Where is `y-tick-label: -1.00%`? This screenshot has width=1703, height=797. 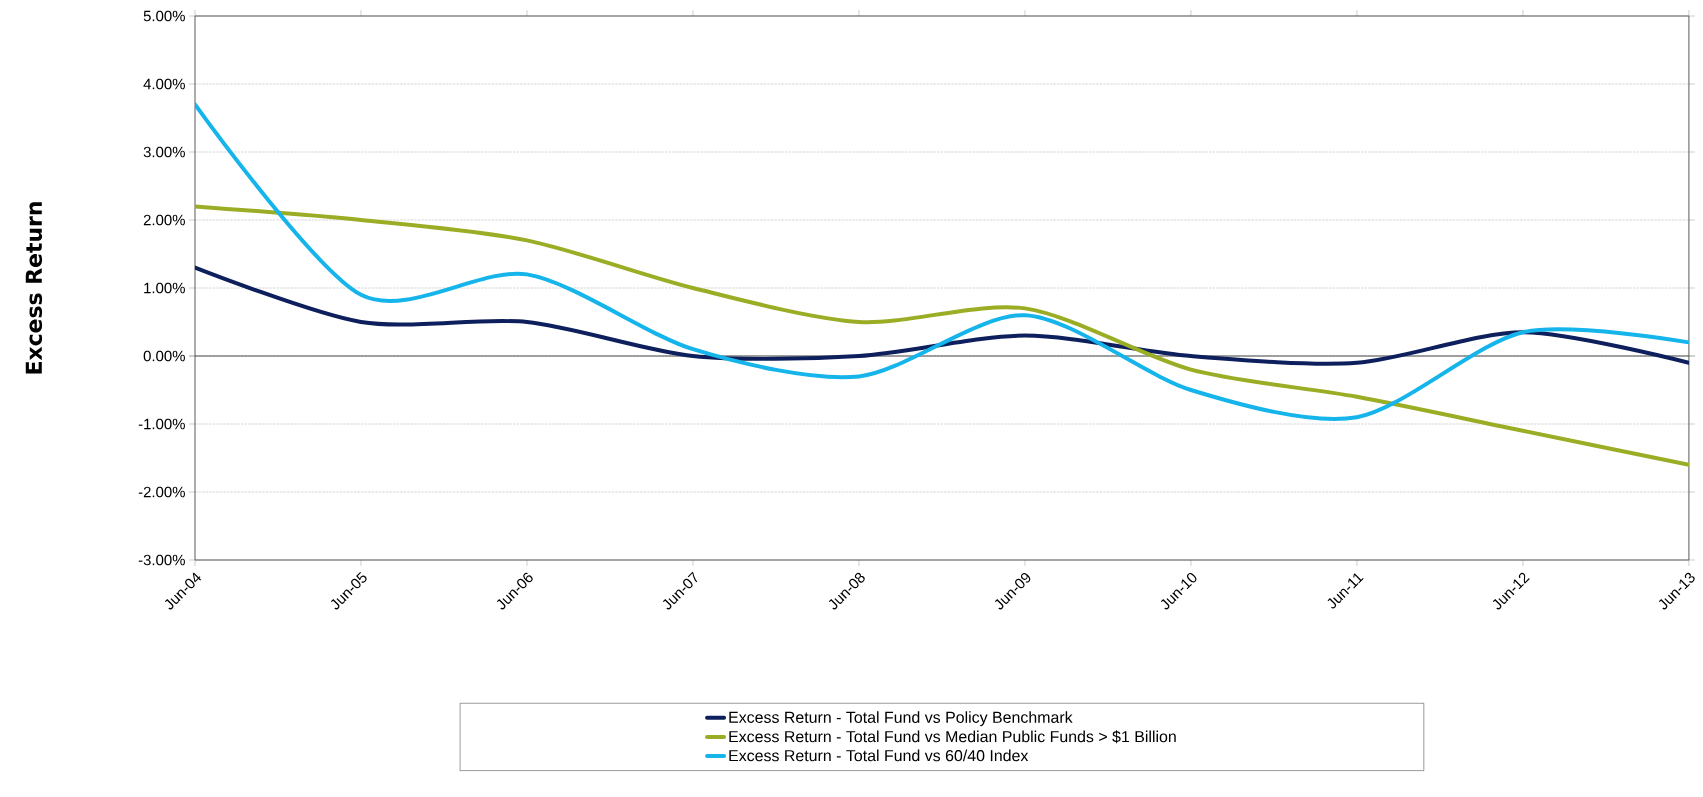 y-tick-label: -1.00% is located at coordinates (161, 424).